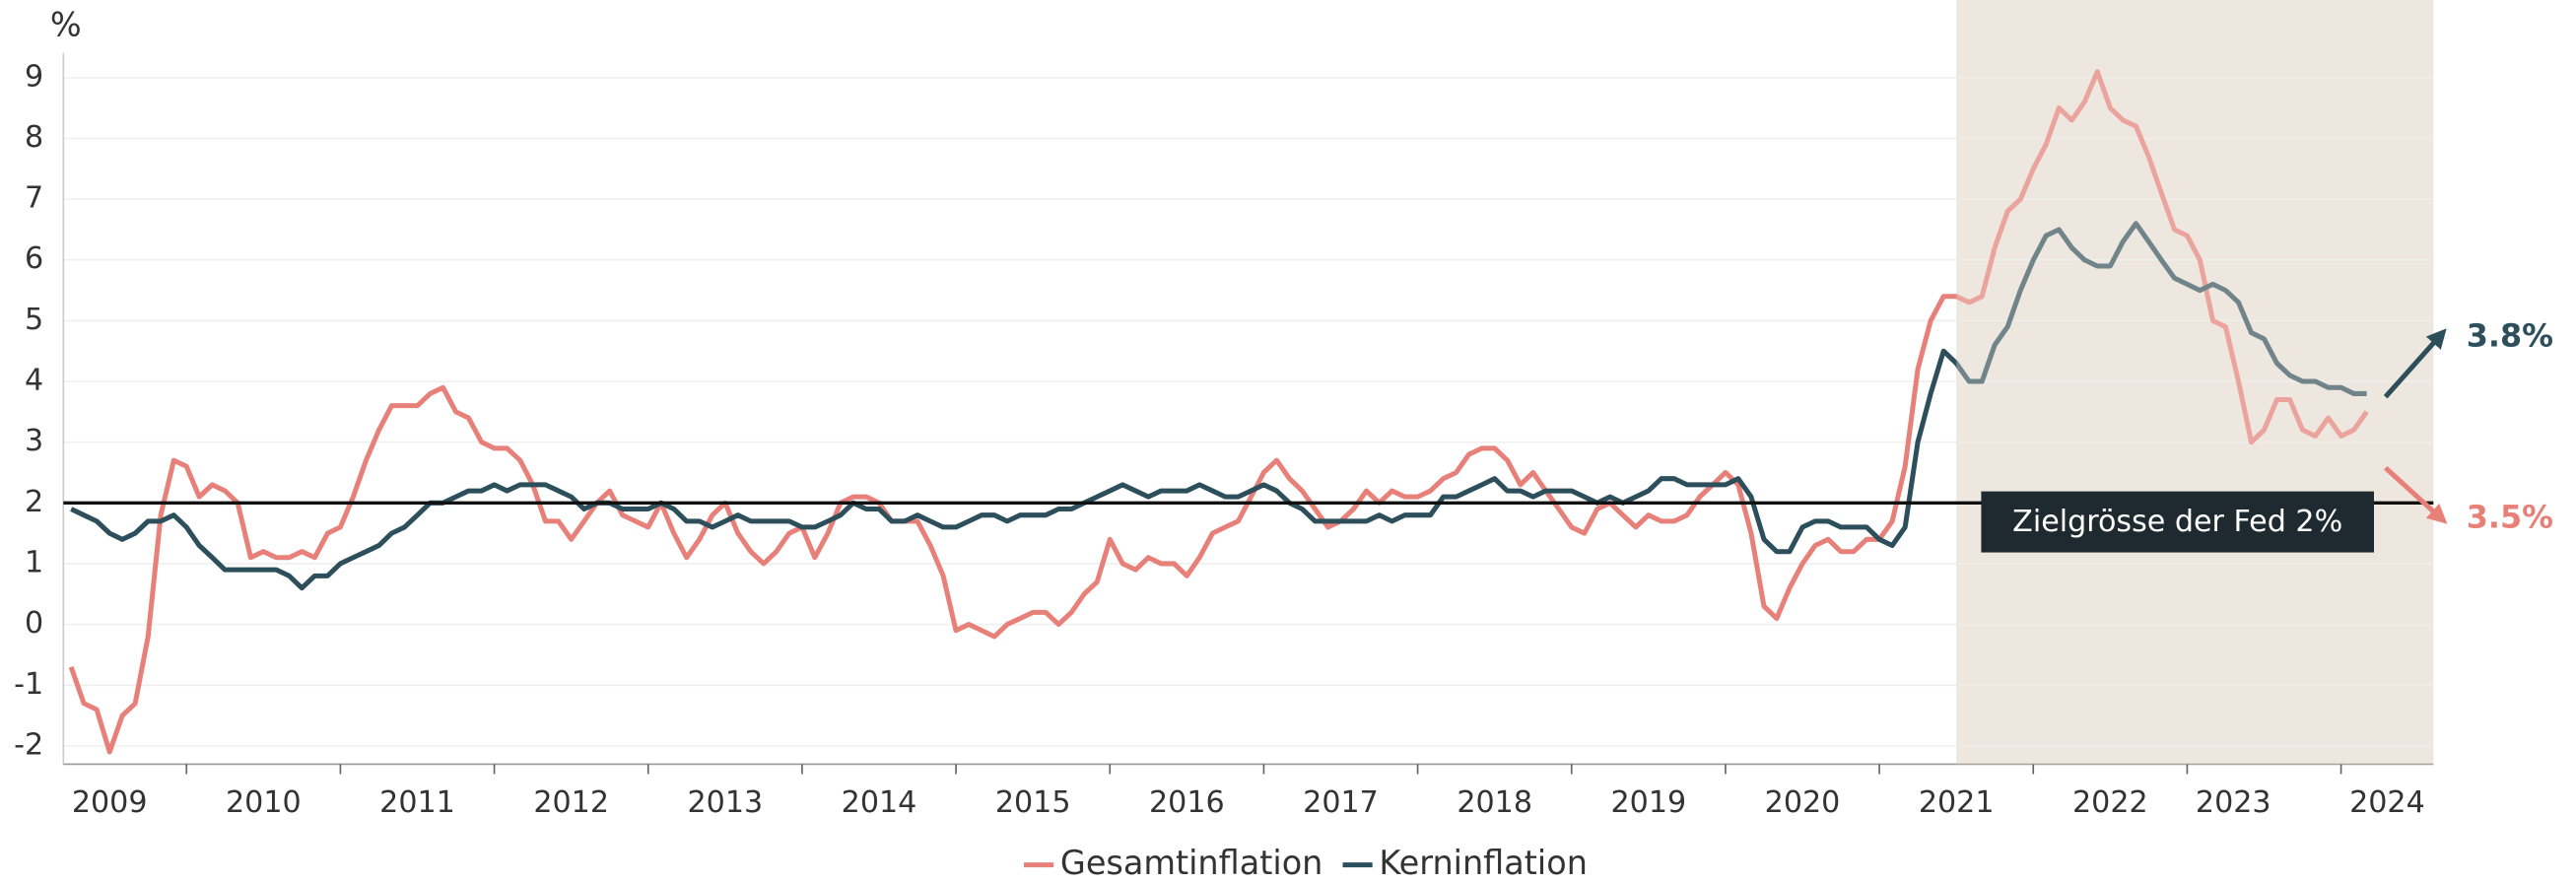 The width and height of the screenshot is (2576, 883). I want to click on y-tick-label: 0, so click(34, 623).